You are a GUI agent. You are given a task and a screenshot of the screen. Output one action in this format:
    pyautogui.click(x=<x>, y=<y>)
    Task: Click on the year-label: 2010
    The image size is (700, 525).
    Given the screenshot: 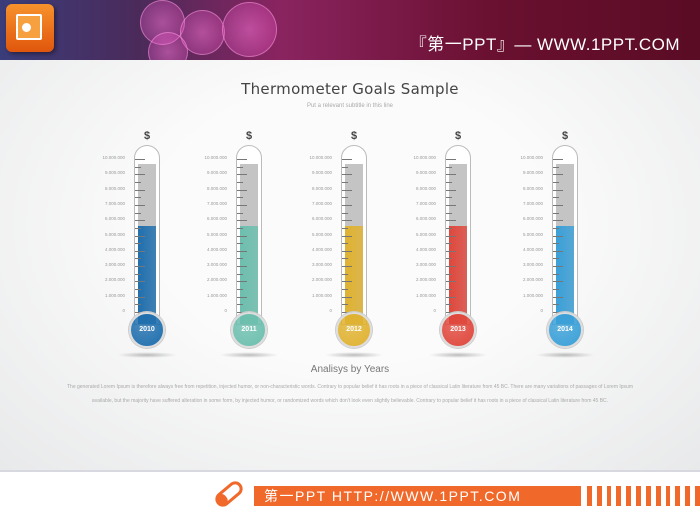 What is the action you would take?
    pyautogui.click(x=147, y=329)
    